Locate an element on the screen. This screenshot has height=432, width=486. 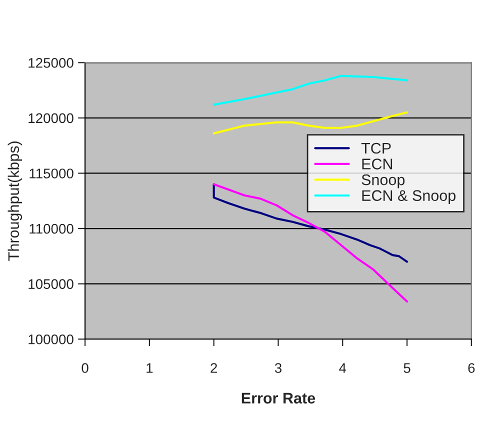
legend-label: TCP is located at coordinates (376, 148).